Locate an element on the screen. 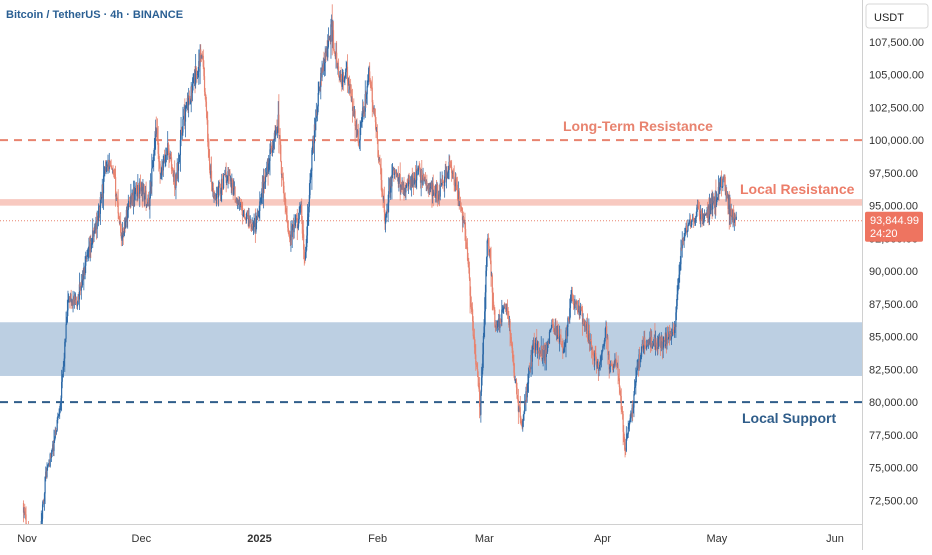  currency-button-frame is located at coordinates (897, 16).